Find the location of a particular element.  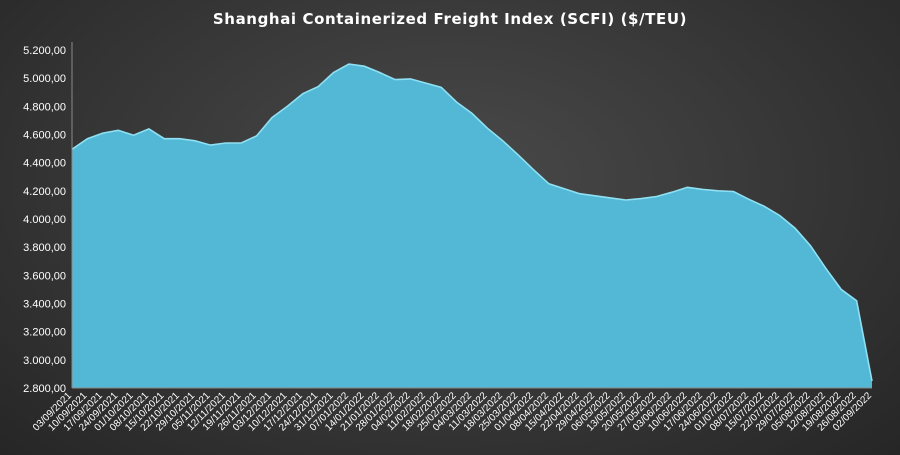

y-tick-label: 2.800,00 is located at coordinates (44, 389).